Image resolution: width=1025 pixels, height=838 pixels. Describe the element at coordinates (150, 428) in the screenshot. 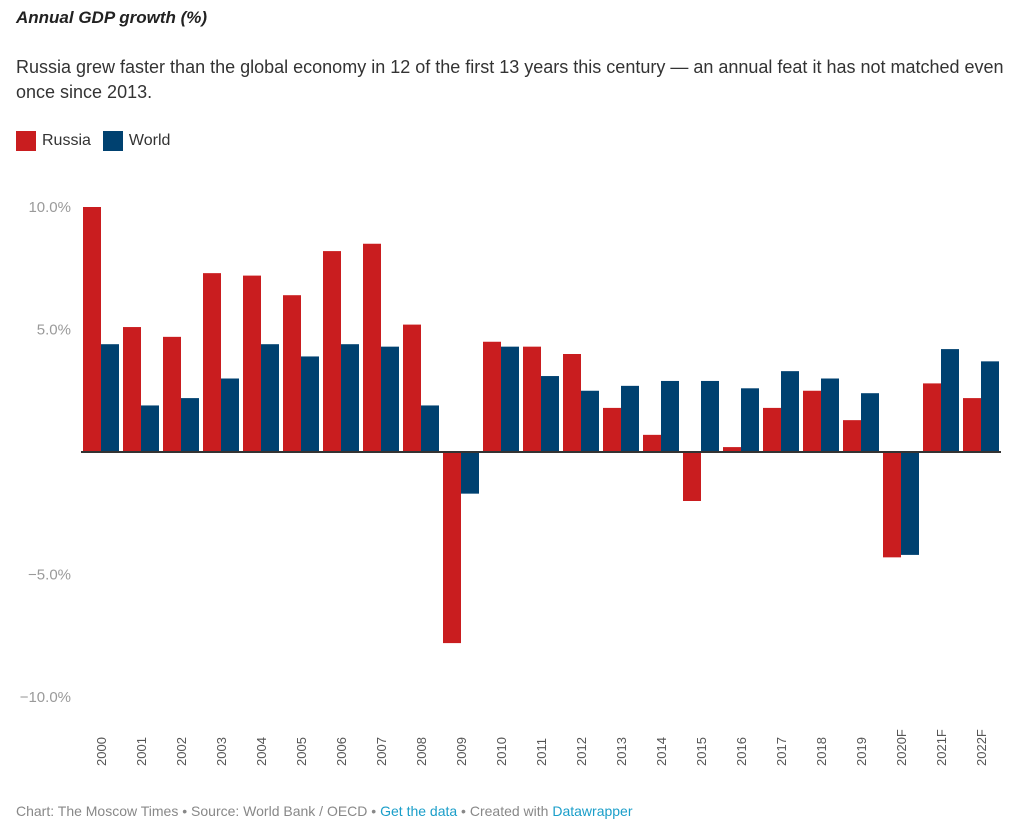

I see `bar-world-2001` at that location.